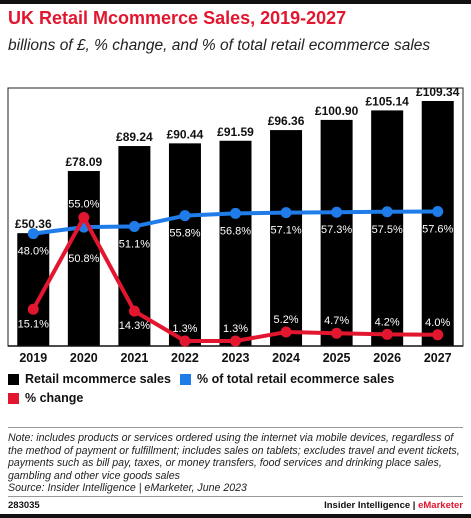  I want to click on change-value-label: 4.0%, so click(437, 323).